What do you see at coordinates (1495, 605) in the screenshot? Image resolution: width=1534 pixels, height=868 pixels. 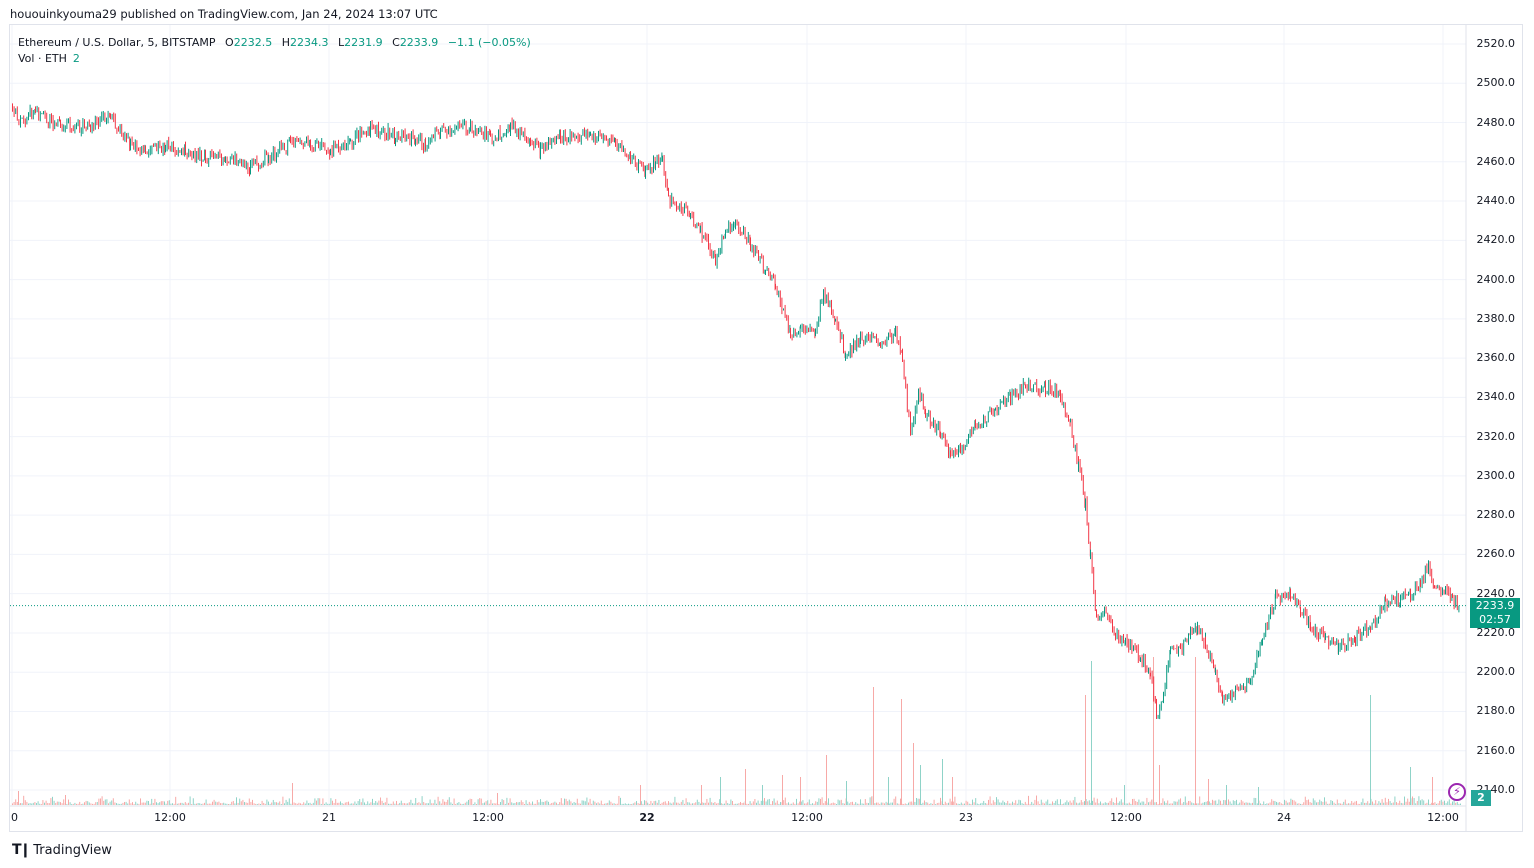 I see `last-price: 2233.9` at bounding box center [1495, 605].